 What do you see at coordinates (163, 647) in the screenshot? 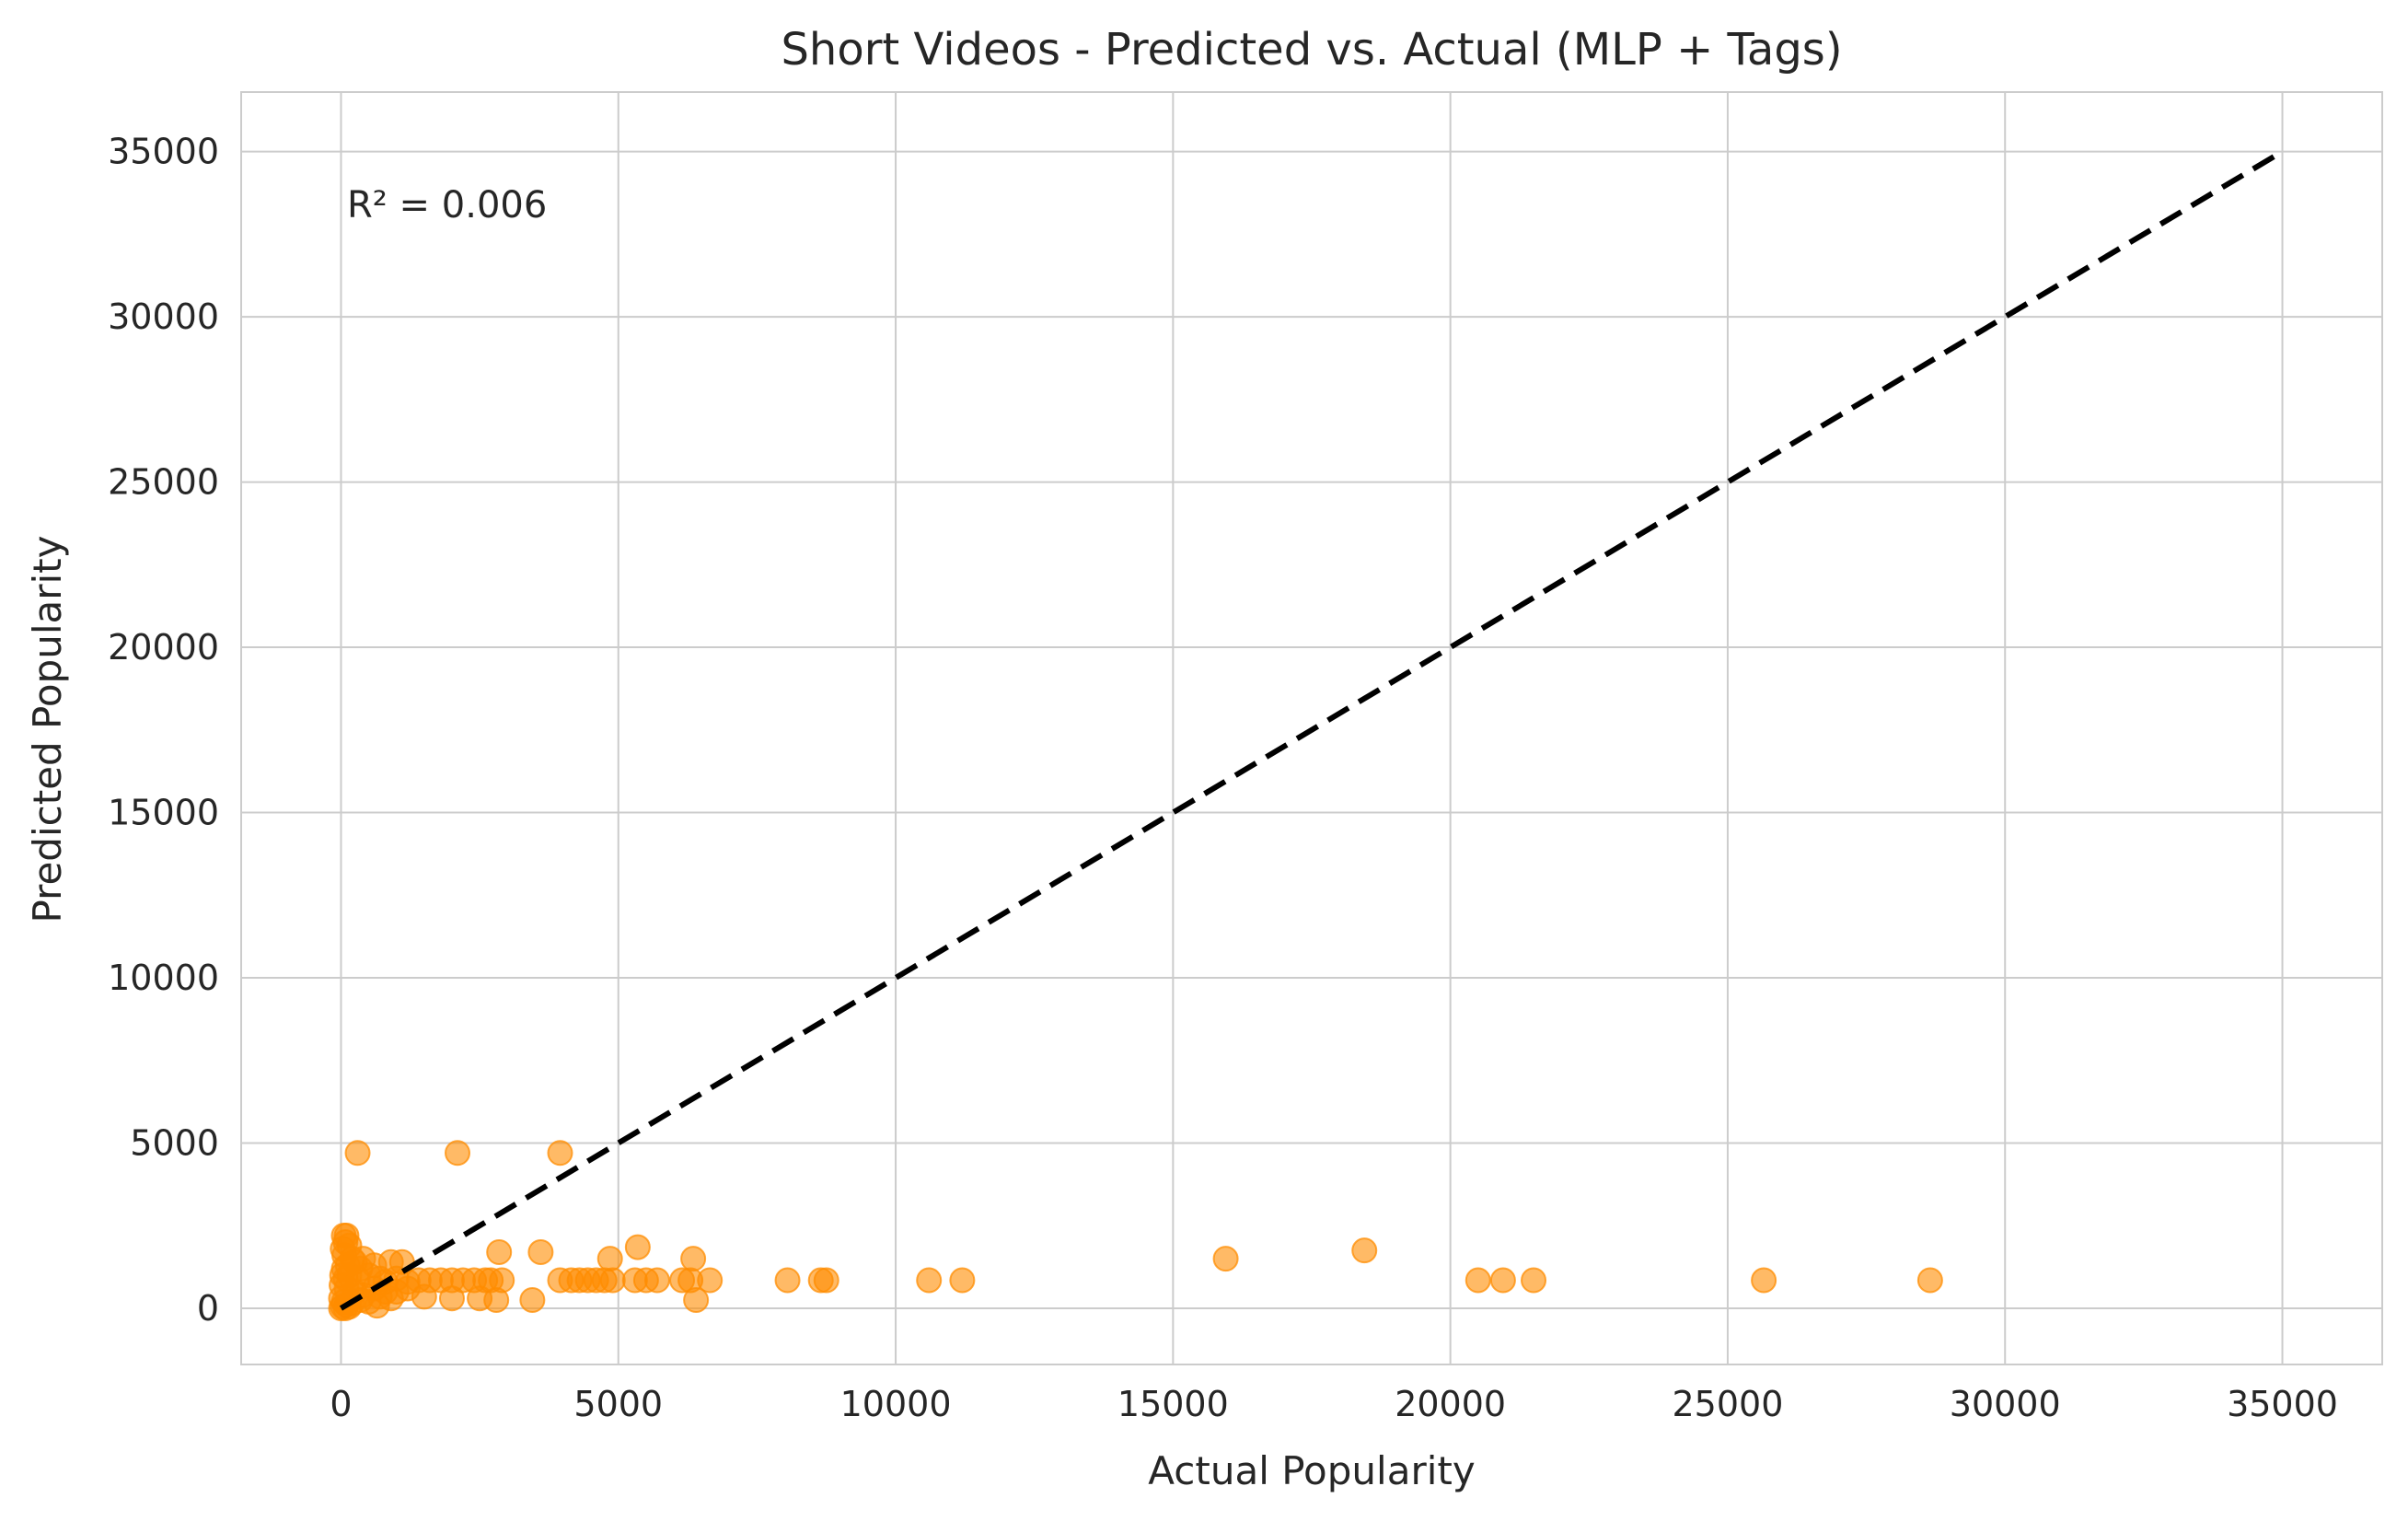
I see `y-tick-label: 20000` at bounding box center [163, 647].